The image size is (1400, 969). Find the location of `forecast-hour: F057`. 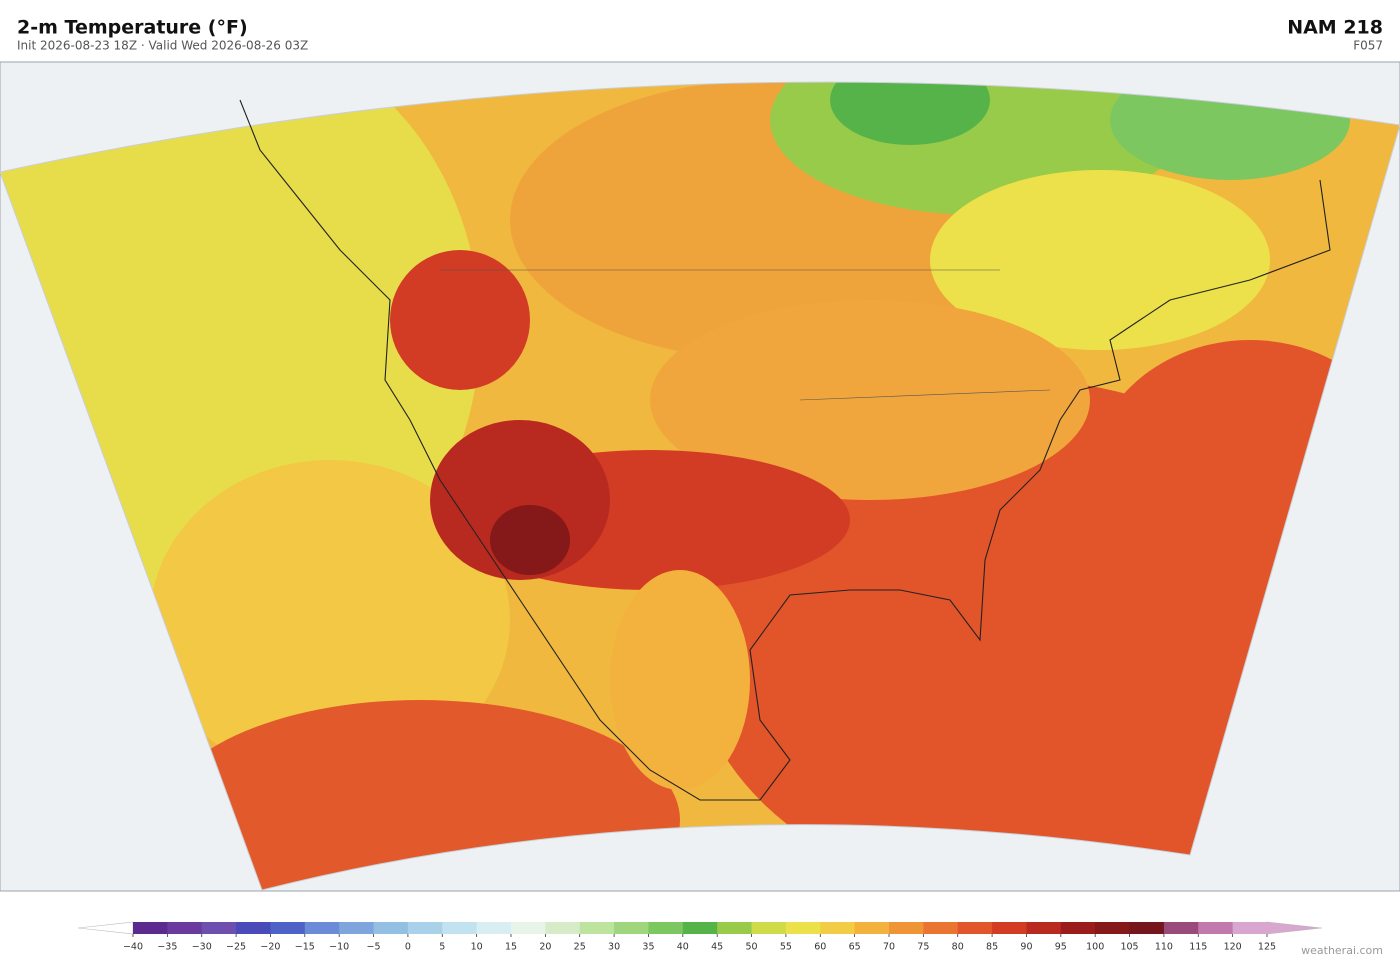

forecast-hour: F057 is located at coordinates (1368, 46).